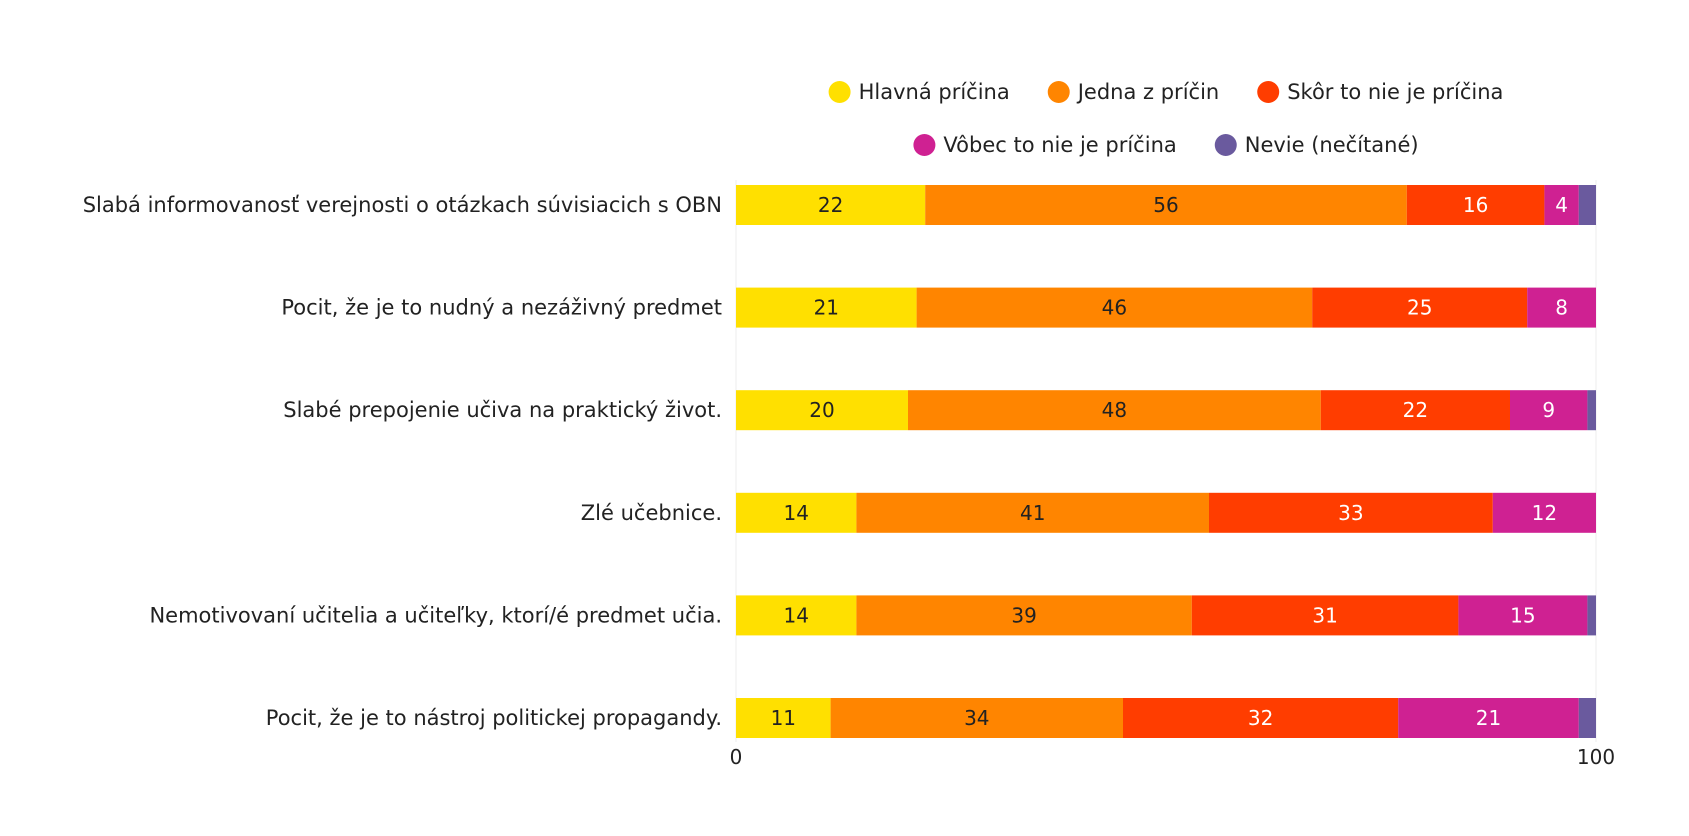  What do you see at coordinates (736, 757) in the screenshot?
I see `x-tick-label: 0` at bounding box center [736, 757].